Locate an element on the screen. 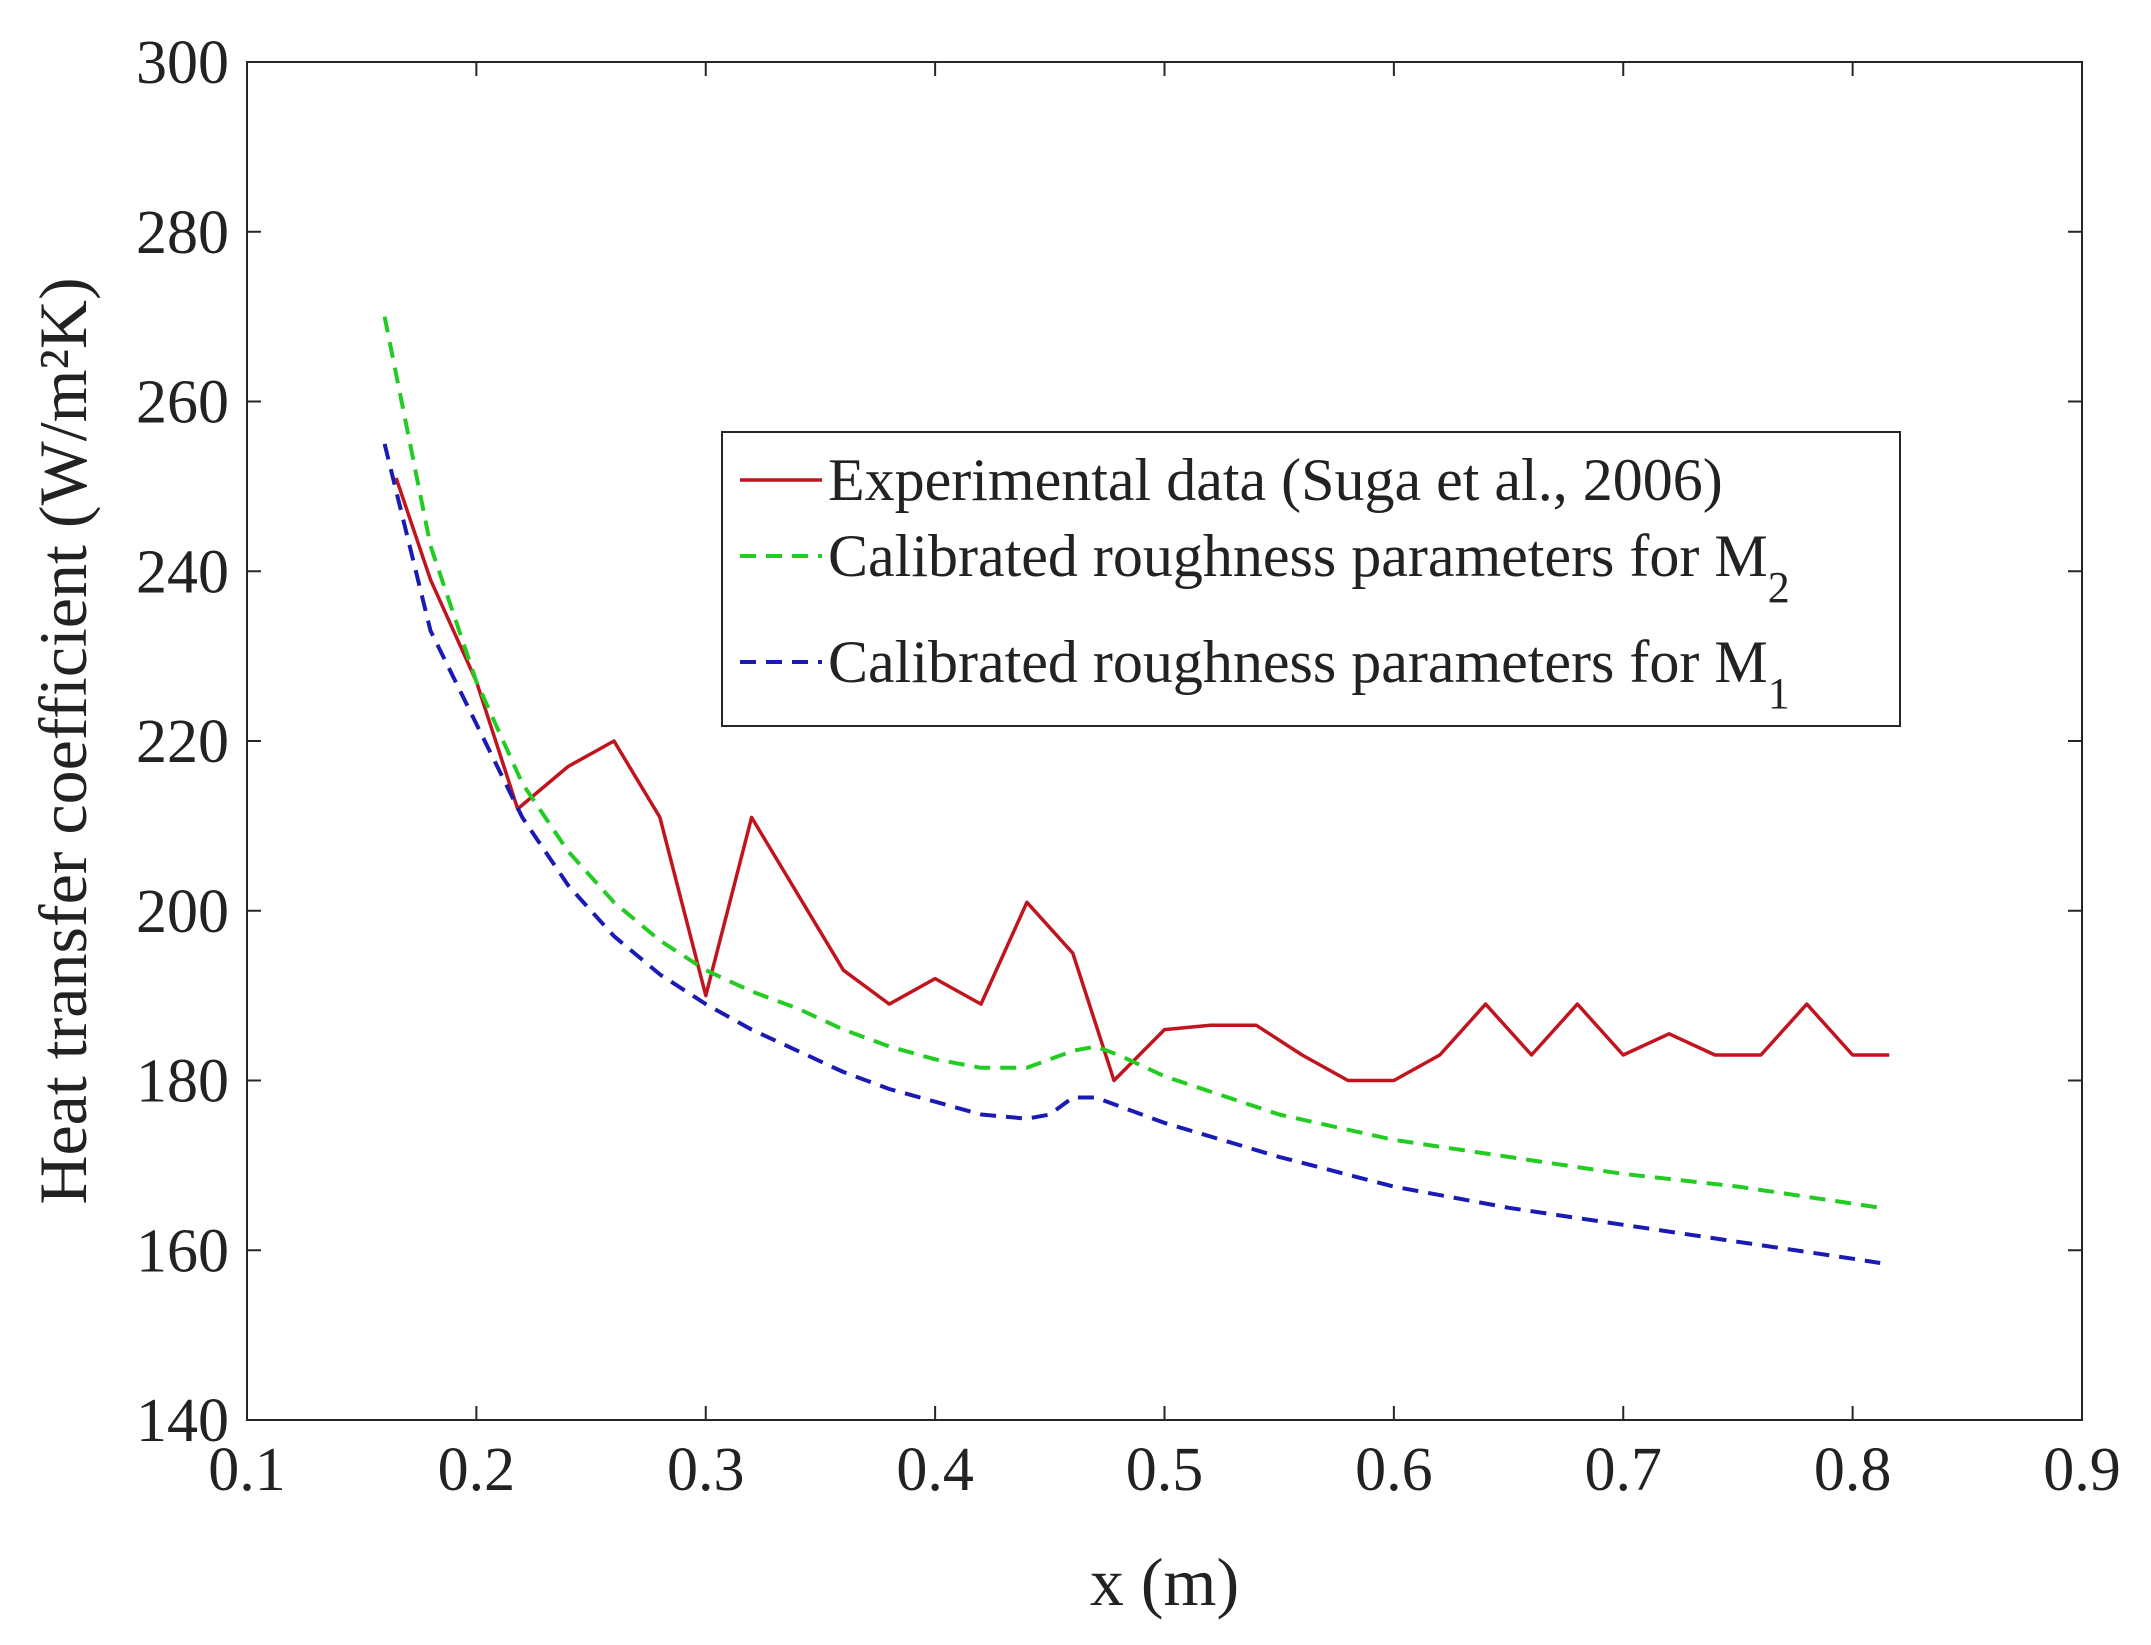  x-tick-label: 0.2 is located at coordinates (477, 1470).